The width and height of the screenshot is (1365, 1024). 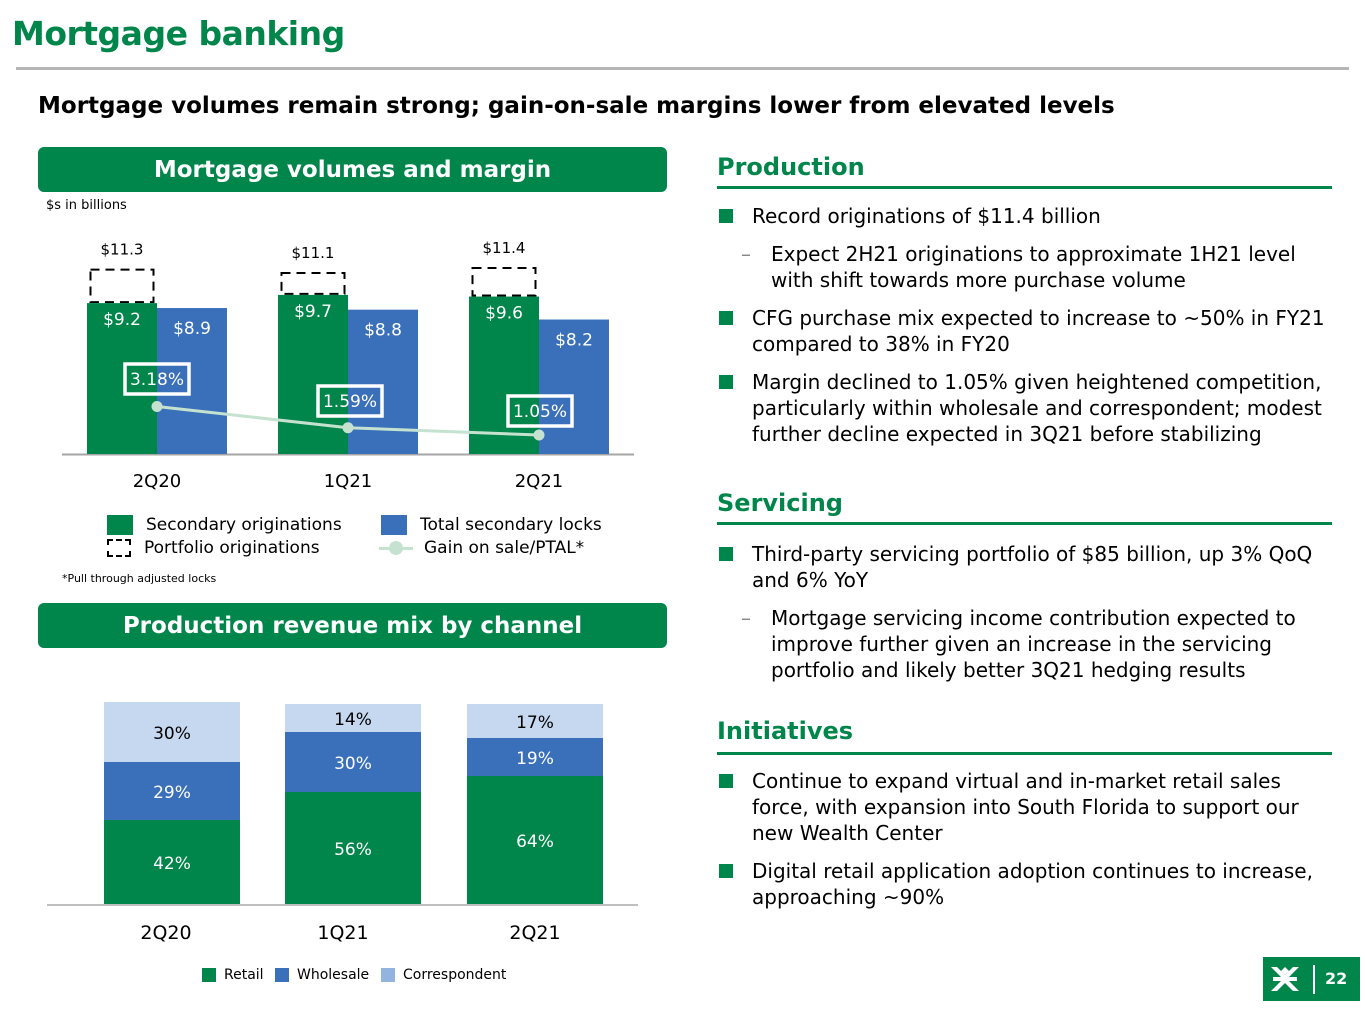 I want to click on footnote: *Pull through adjusted locks, so click(x=139, y=578).